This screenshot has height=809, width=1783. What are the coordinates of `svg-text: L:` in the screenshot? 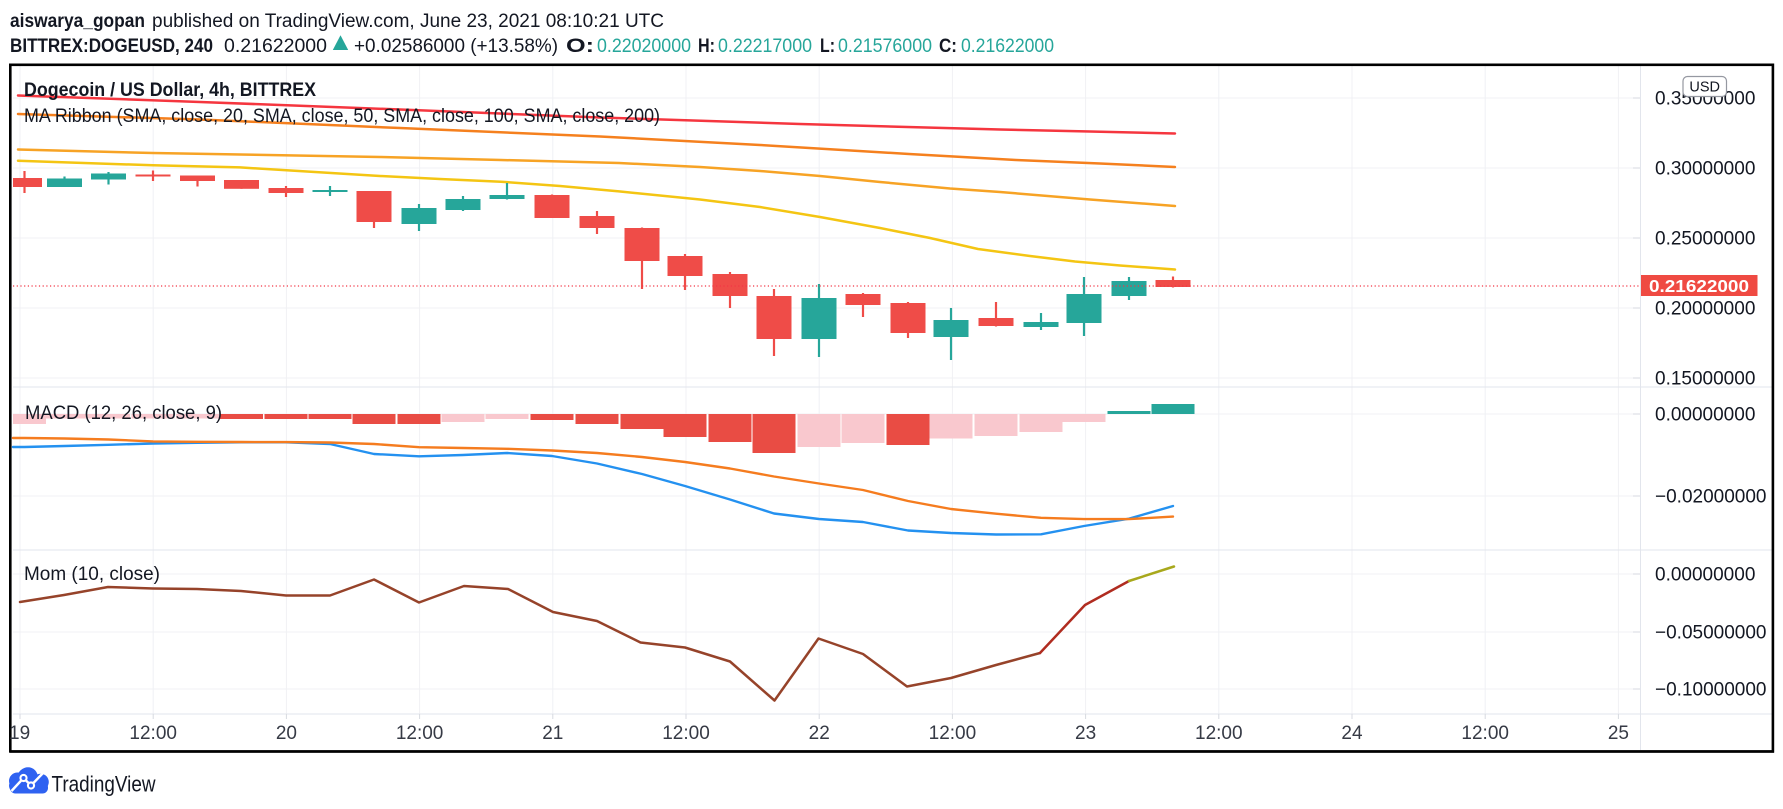 It's located at (827, 46).